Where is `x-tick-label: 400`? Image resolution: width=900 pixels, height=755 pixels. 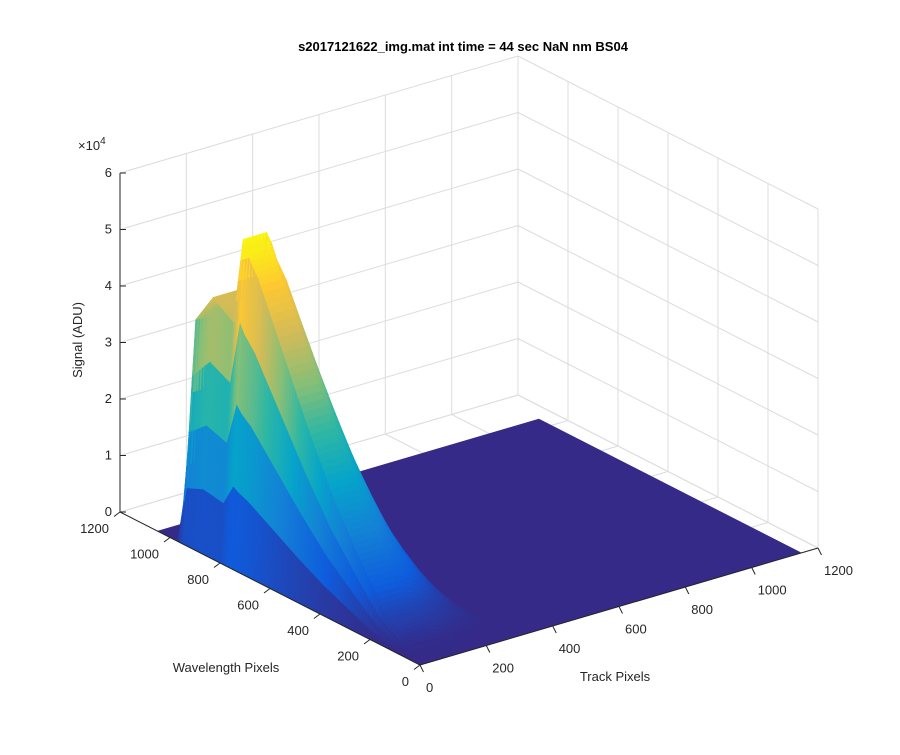
x-tick-label: 400 is located at coordinates (570, 648).